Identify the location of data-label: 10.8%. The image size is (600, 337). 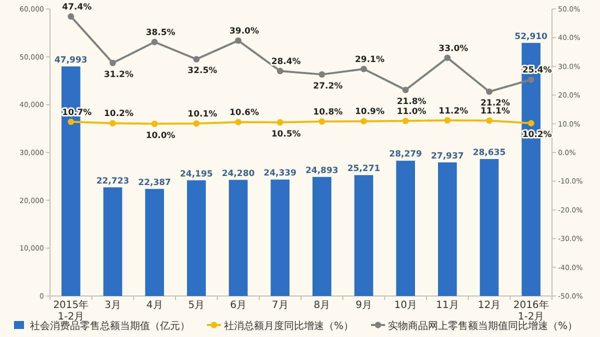
(328, 113).